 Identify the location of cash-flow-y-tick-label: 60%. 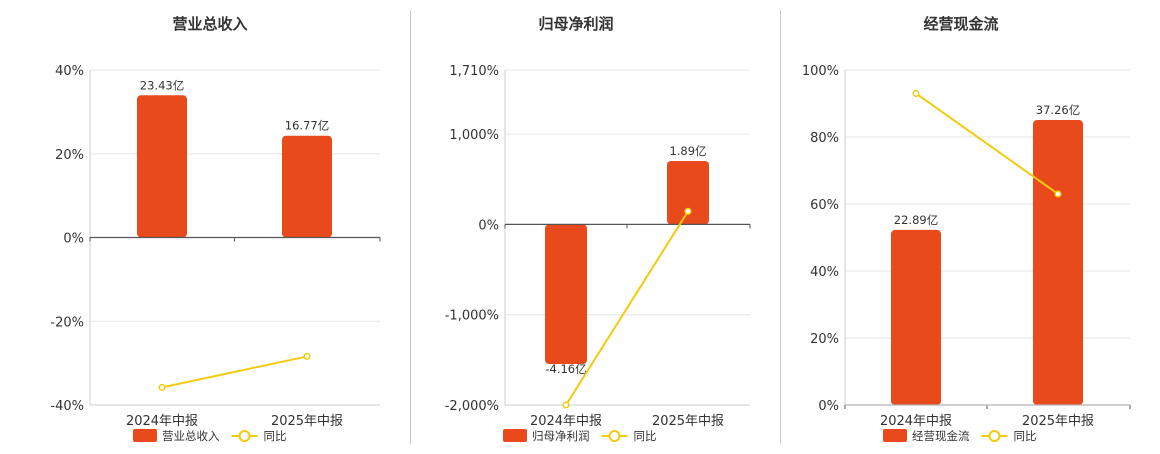
(824, 205).